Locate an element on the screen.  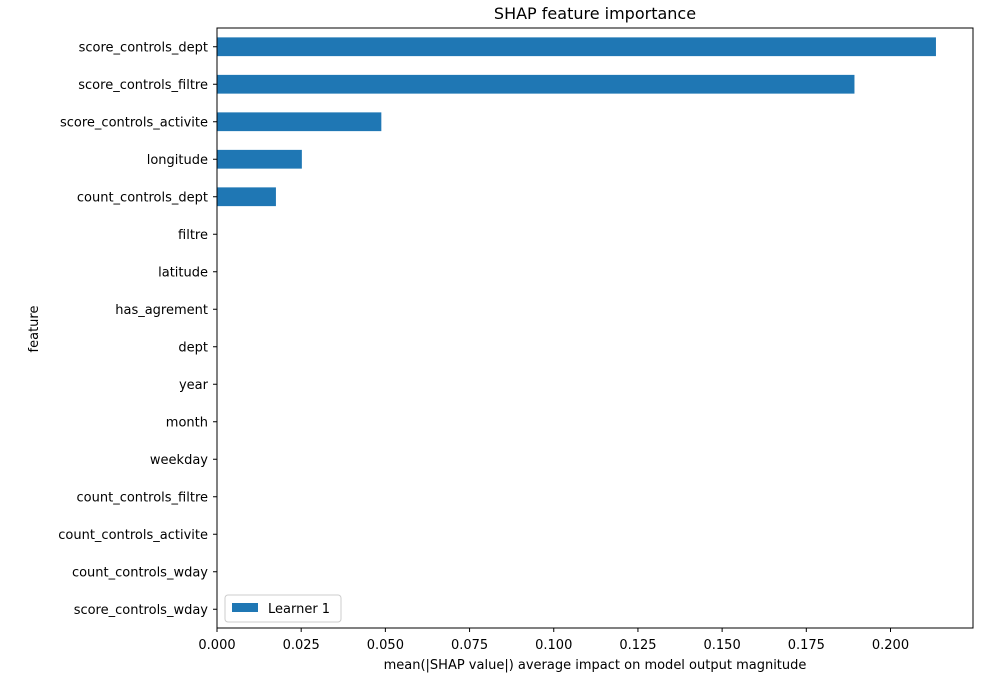
bar-score-controls-activite is located at coordinates (299, 122).